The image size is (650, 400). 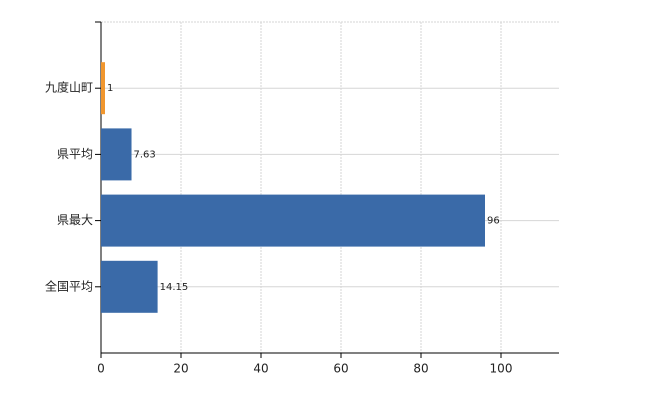 What do you see at coordinates (180, 369) in the screenshot?
I see `x-tick-label: 20` at bounding box center [180, 369].